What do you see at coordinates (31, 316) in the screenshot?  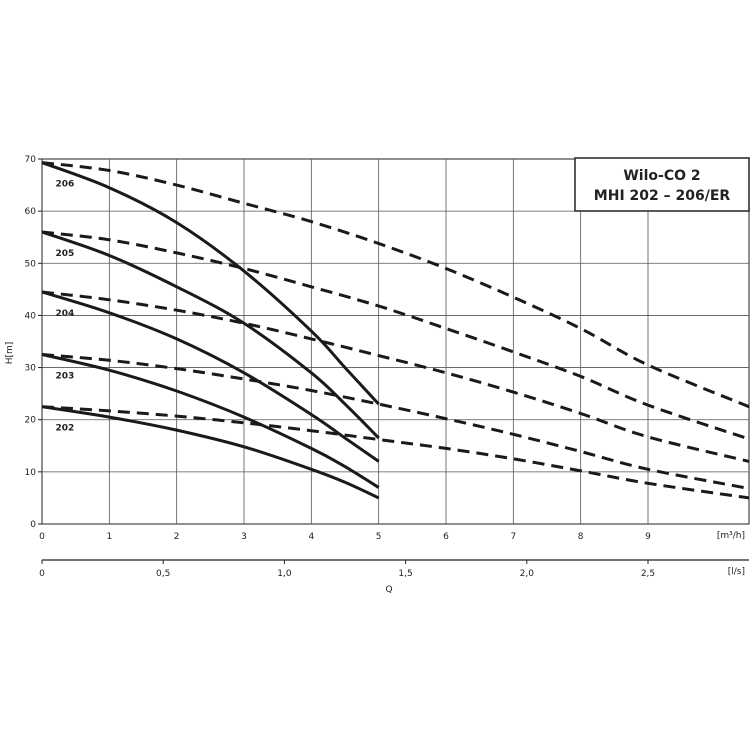 I see `y-tick-label: 40` at bounding box center [31, 316].